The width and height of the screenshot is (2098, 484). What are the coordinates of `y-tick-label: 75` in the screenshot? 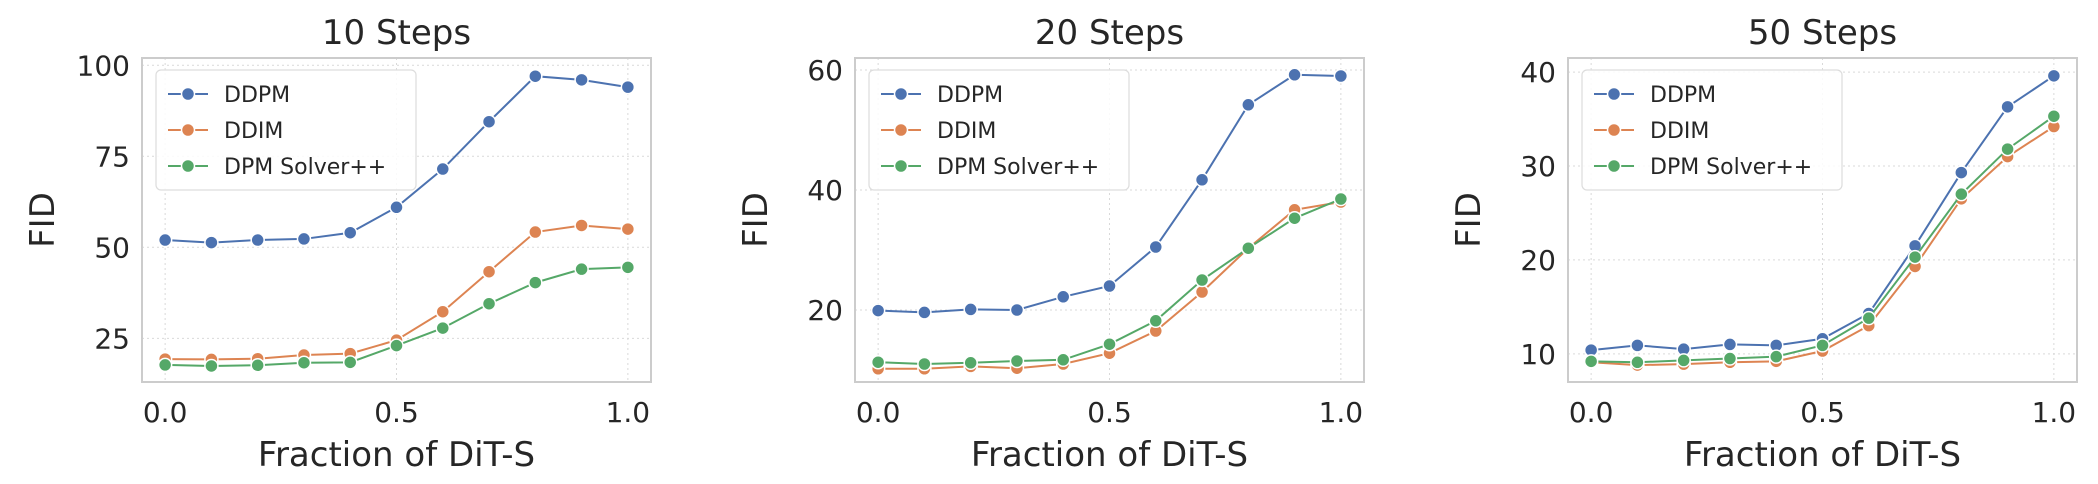 It's located at (112, 156).